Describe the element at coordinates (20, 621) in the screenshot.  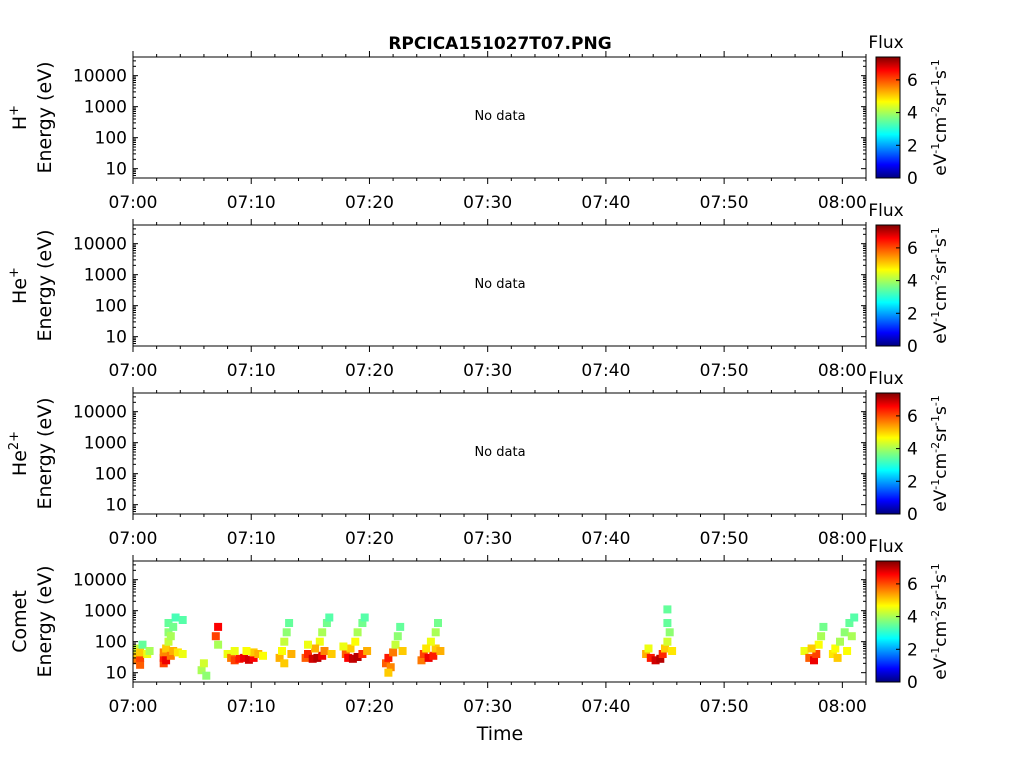
I see `y-axis-species-label: Comet` at that location.